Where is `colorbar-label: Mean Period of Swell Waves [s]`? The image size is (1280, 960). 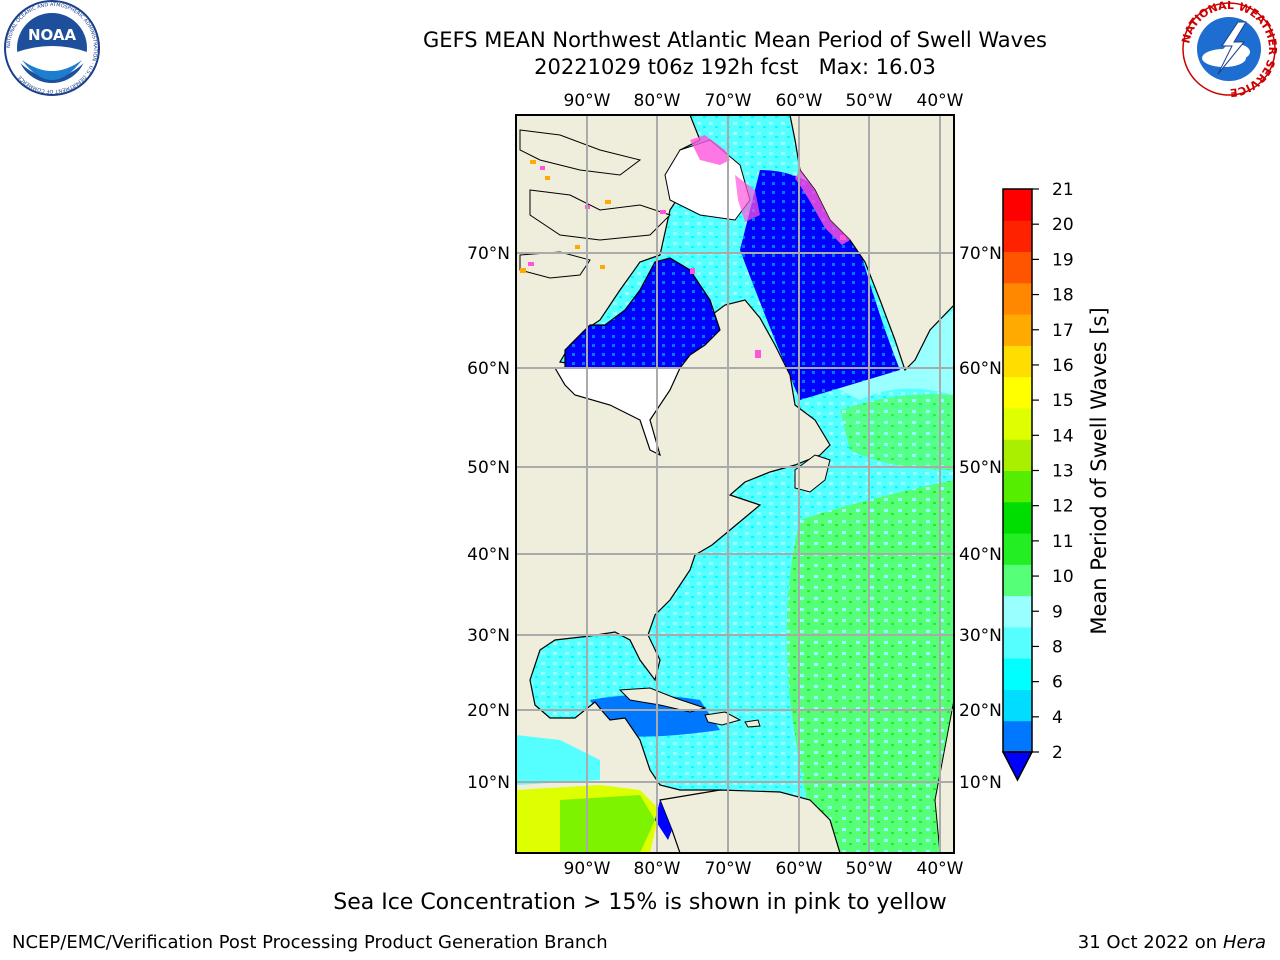 colorbar-label: Mean Period of Swell Waves [s] is located at coordinates (1099, 470).